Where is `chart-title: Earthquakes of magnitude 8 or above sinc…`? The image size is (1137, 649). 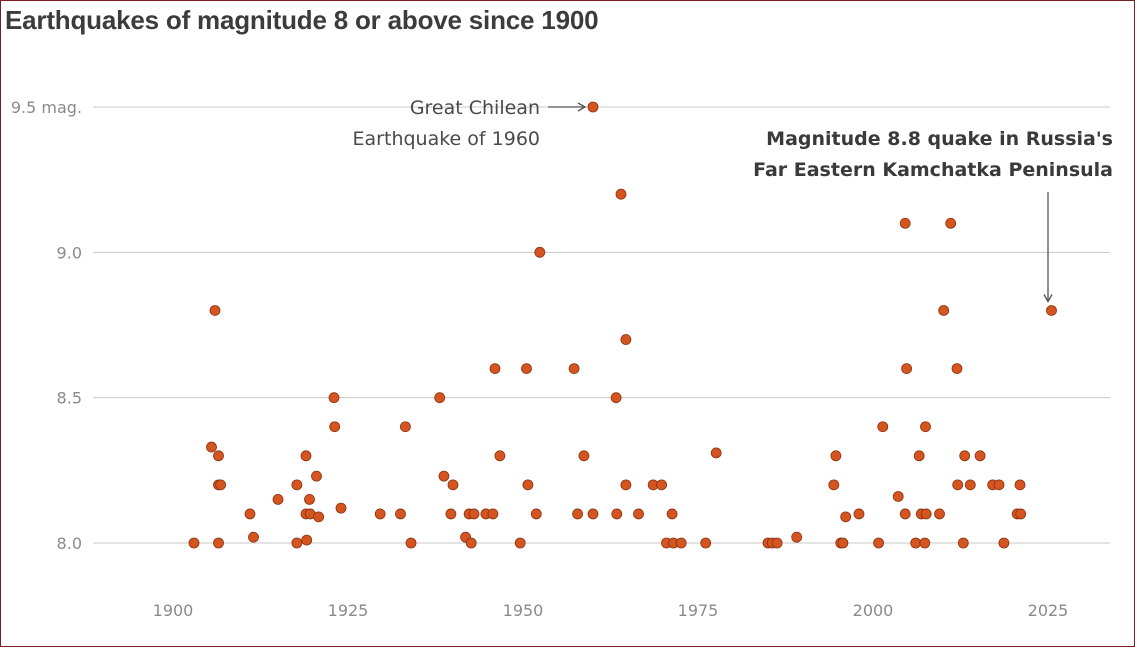
chart-title: Earthquakes of magnitude 8 or above sinc… is located at coordinates (302, 20).